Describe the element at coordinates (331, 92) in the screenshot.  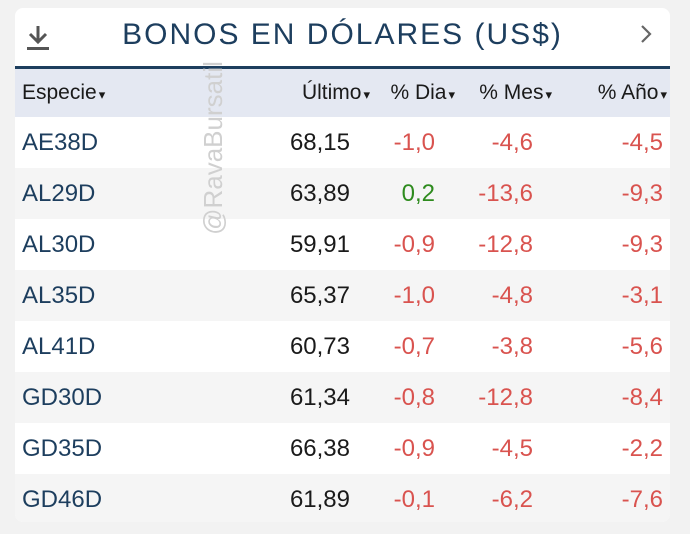
I see `column-ultimo-label: Último` at that location.